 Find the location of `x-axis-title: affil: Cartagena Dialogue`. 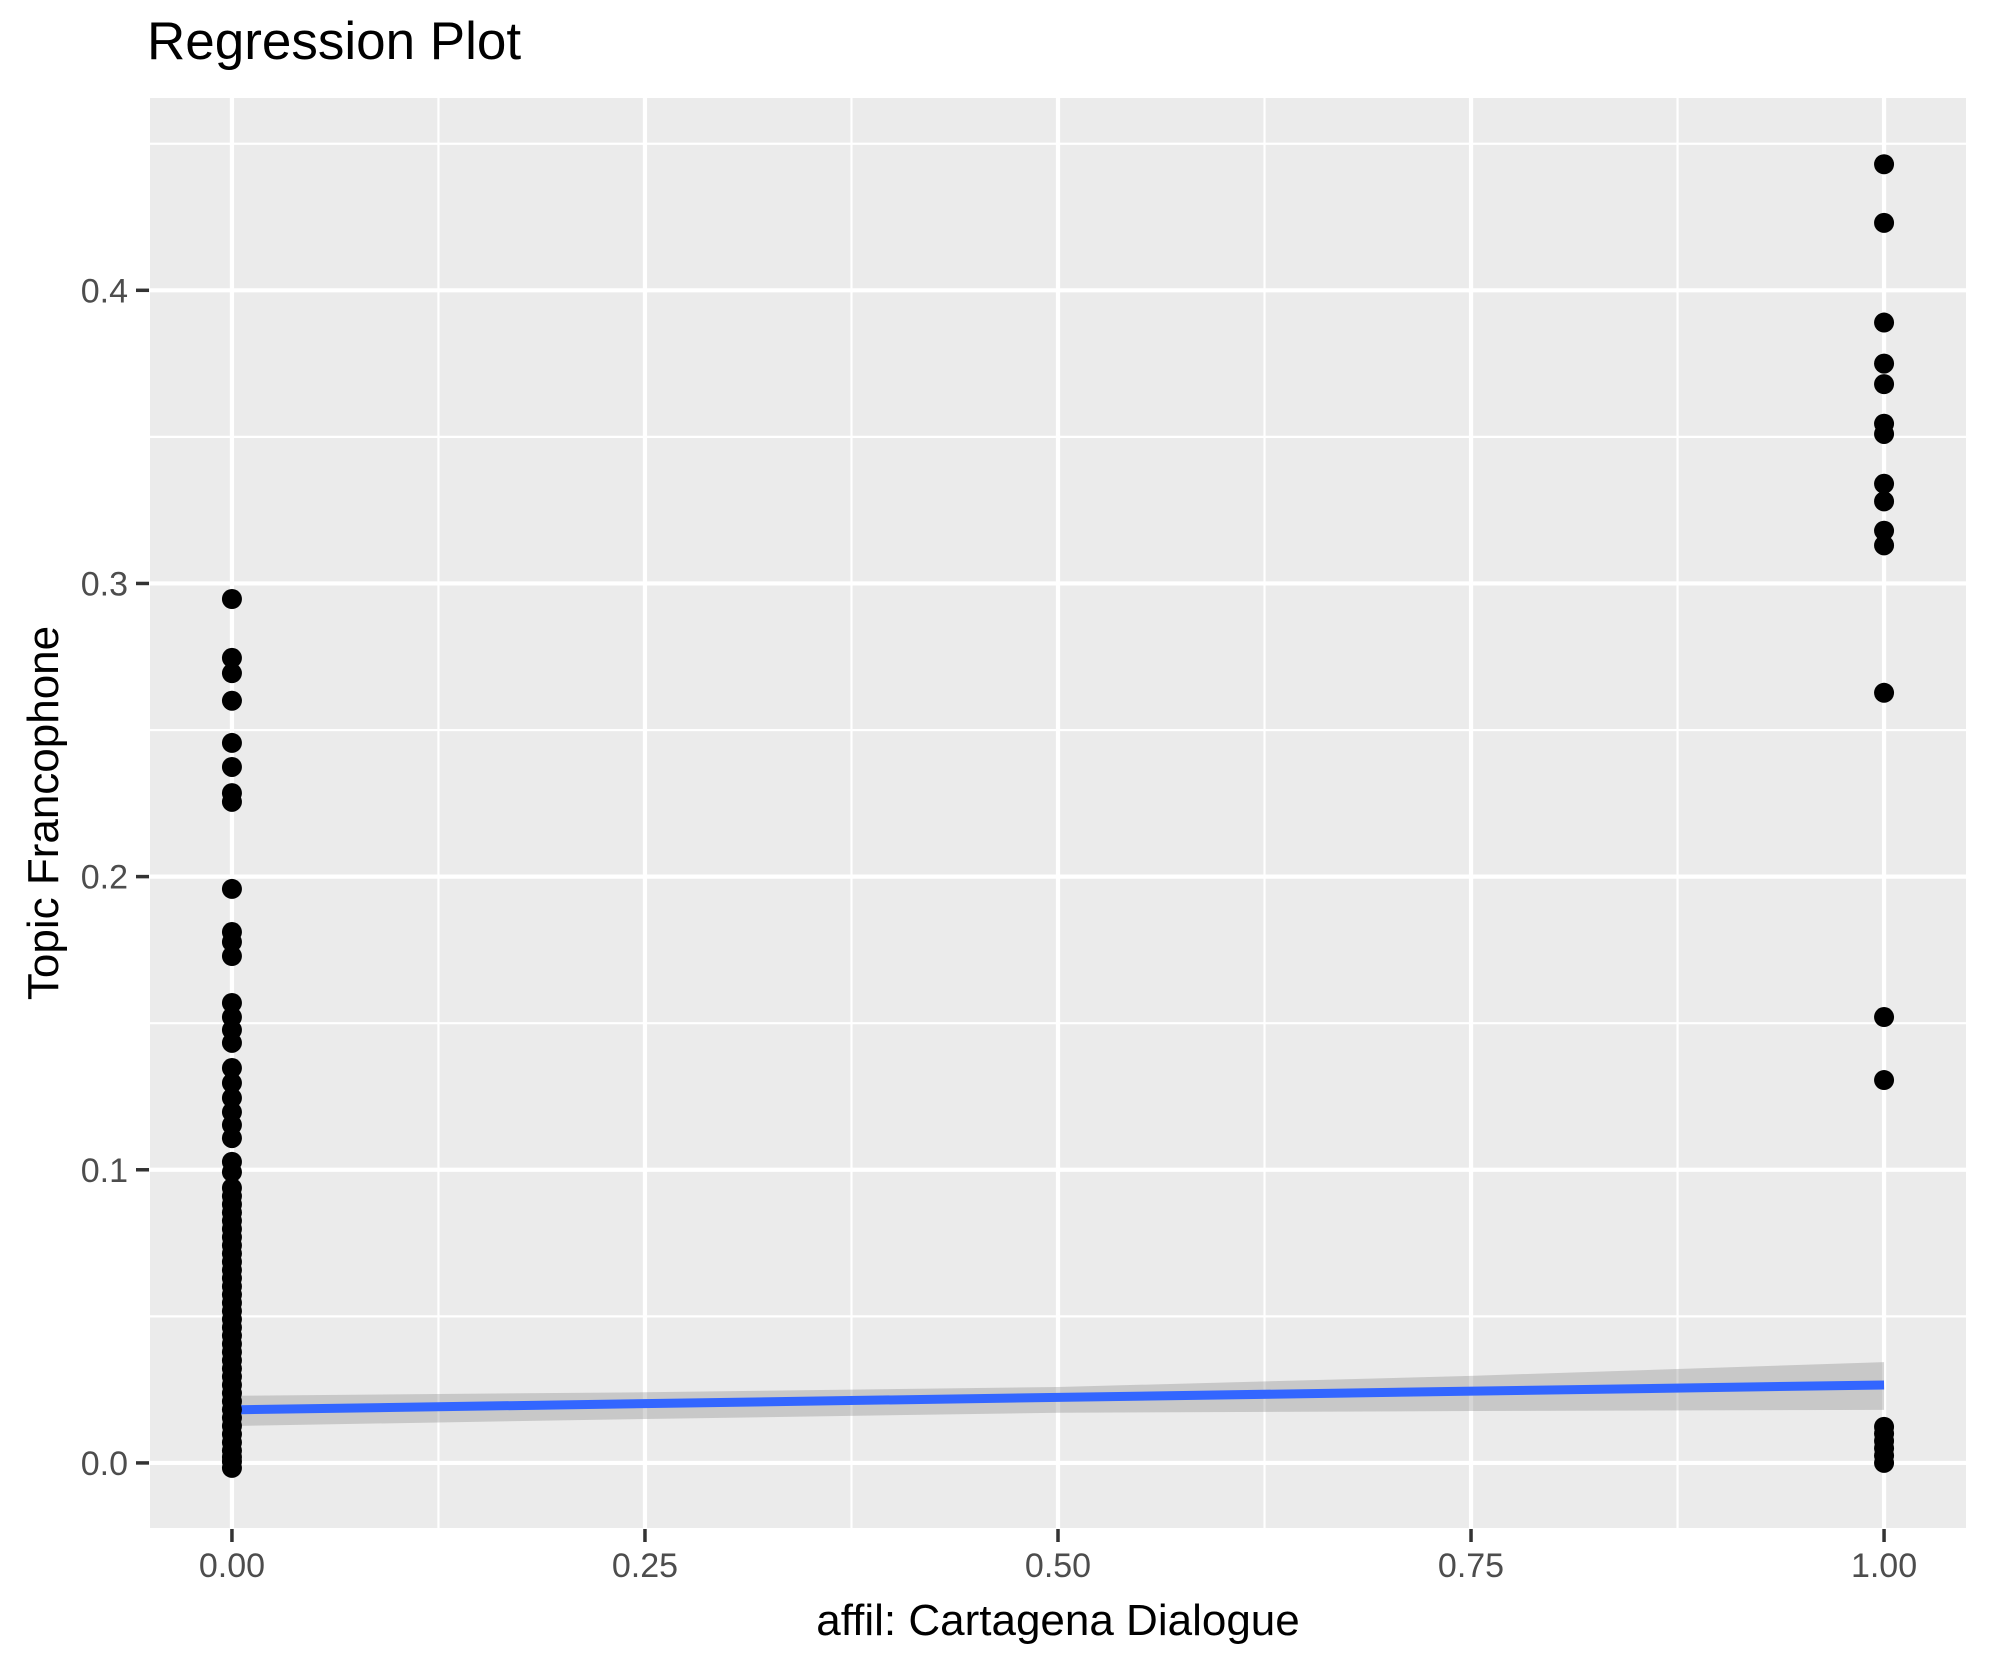

x-axis-title: affil: Cartagena Dialogue is located at coordinates (1058, 1620).